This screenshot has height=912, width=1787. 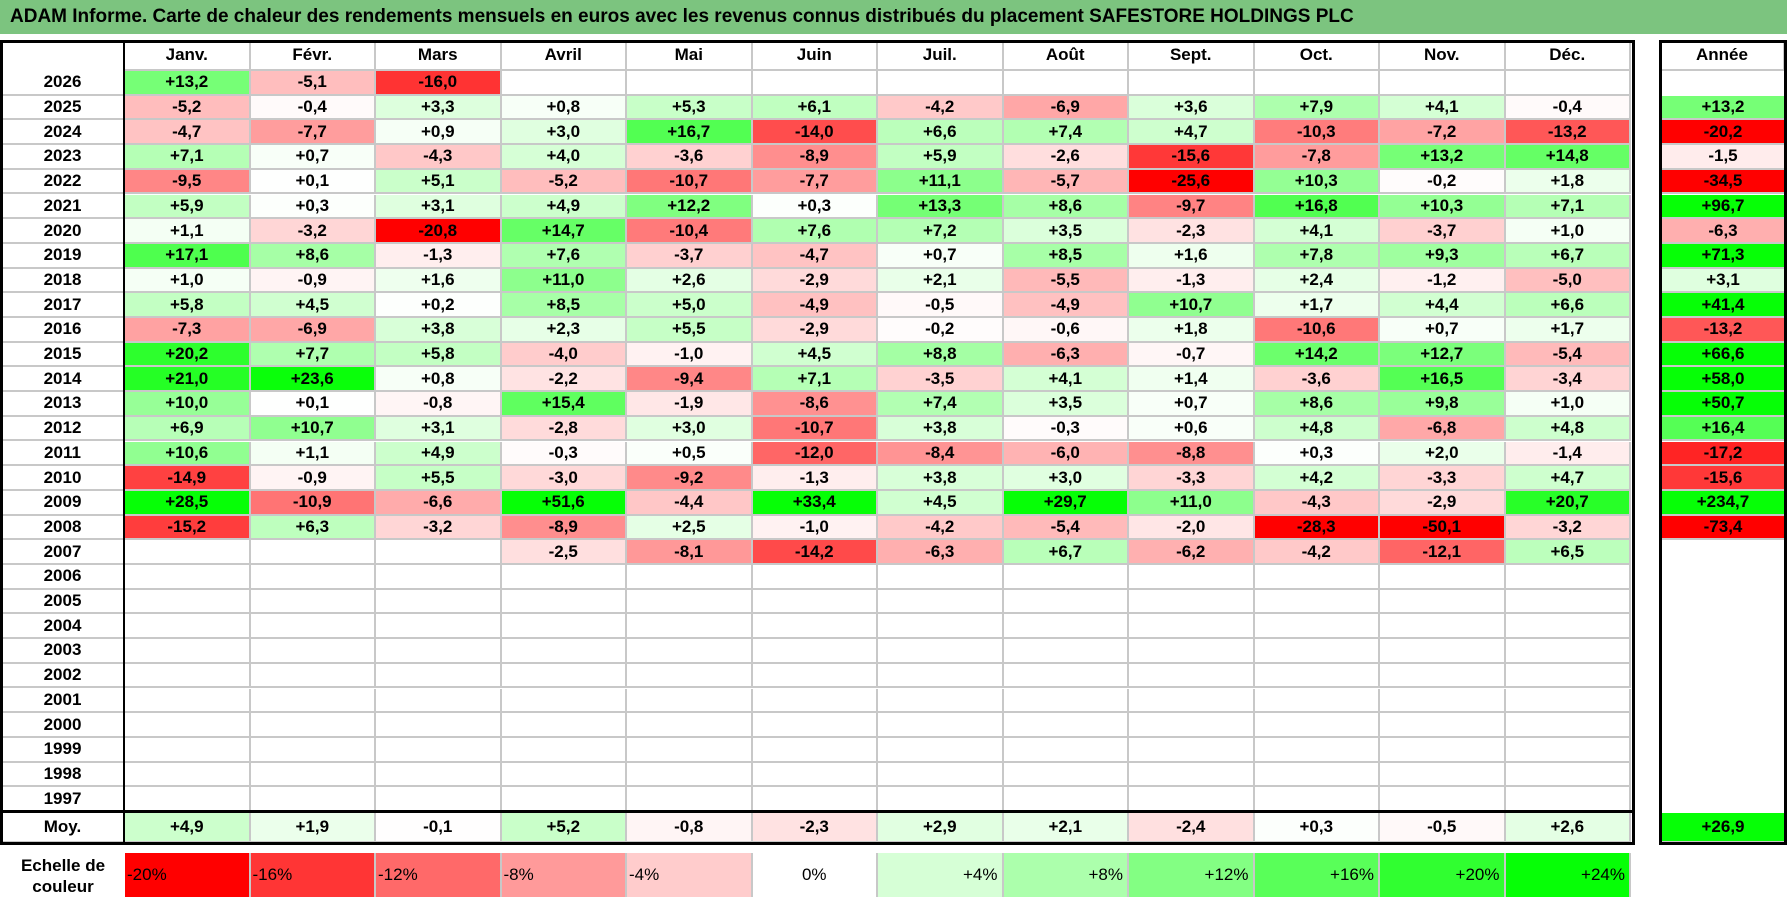 What do you see at coordinates (1192, 503) in the screenshot?
I see `heatmap-cell: +11,0` at bounding box center [1192, 503].